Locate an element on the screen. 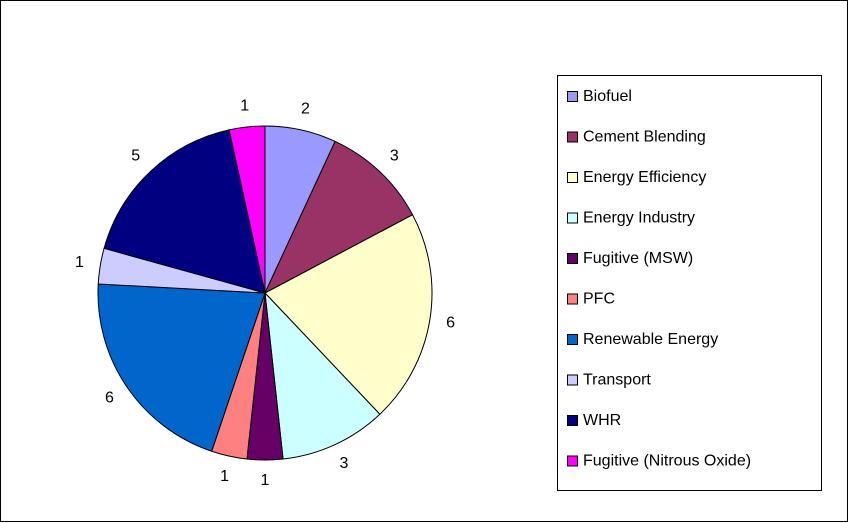 The height and width of the screenshot is (523, 849). data-label: 5 is located at coordinates (135, 156).